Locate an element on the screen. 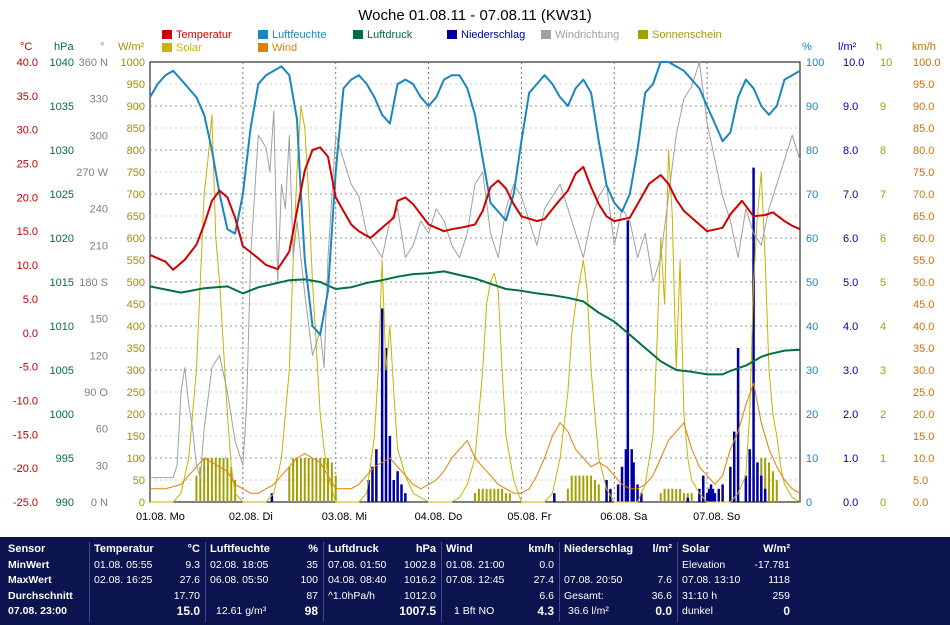 The image size is (950, 625). sun-tick-label: 8 is located at coordinates (883, 151).